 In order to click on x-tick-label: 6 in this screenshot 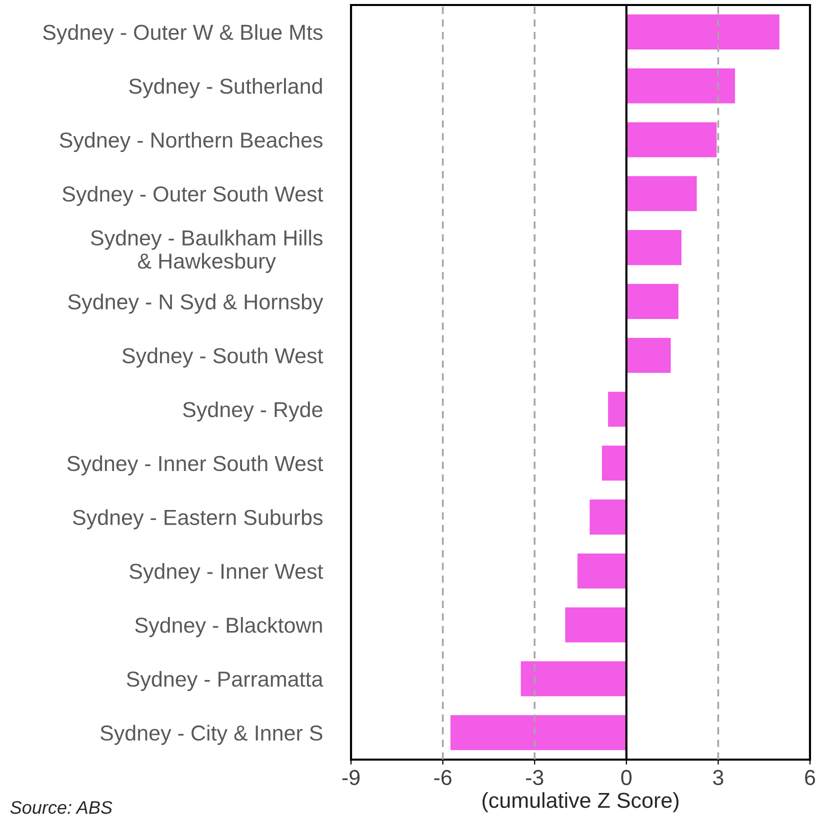, I will do `click(810, 778)`.